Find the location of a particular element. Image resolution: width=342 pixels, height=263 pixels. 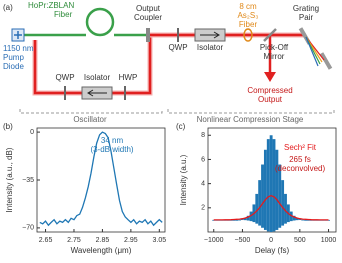

x-tick-label: 0 is located at coordinates (271, 240).